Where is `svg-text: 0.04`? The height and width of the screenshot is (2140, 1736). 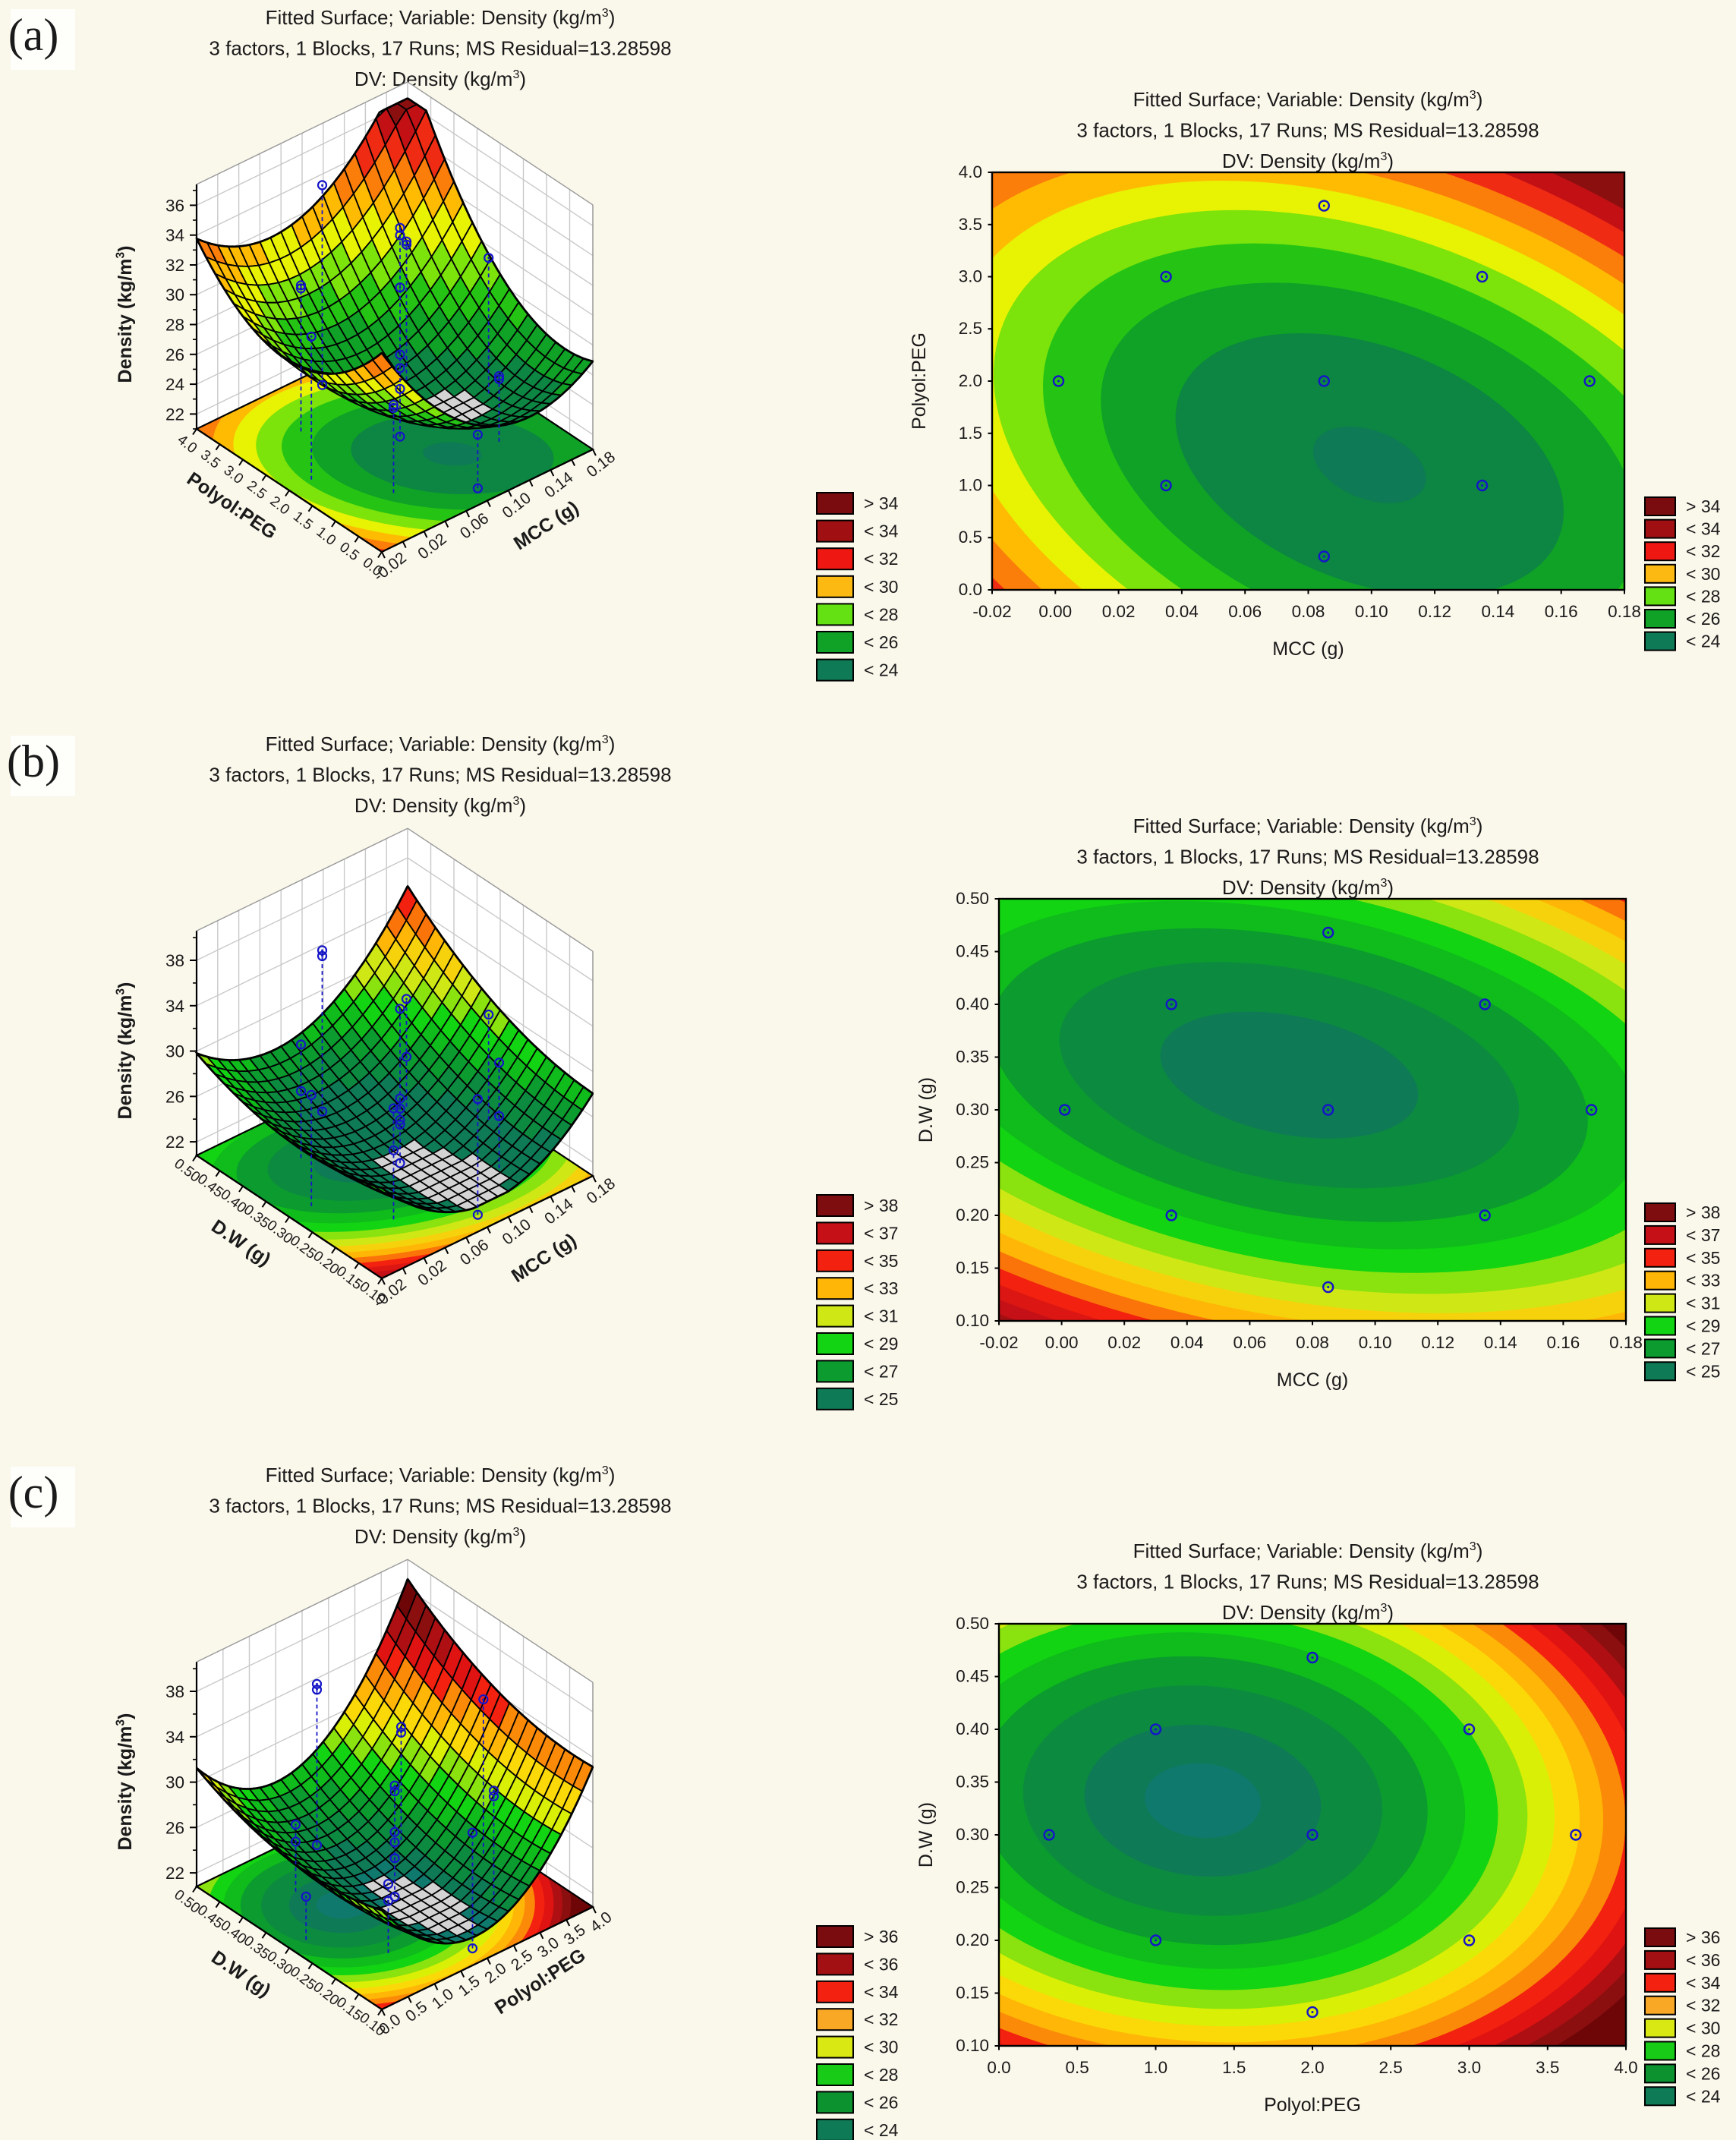
svg-text: 0.04 is located at coordinates (1187, 1342).